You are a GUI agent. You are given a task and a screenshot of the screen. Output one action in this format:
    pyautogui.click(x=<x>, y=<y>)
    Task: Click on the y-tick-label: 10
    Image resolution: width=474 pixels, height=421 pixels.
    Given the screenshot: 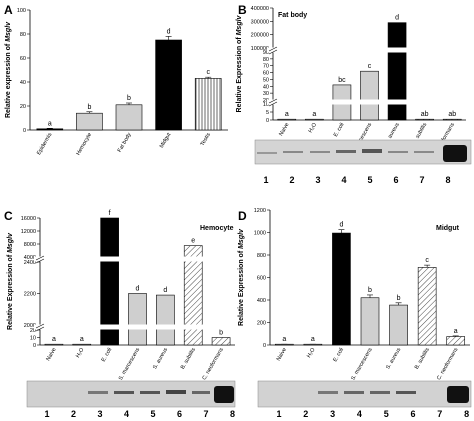 What is the action you would take?
    pyautogui.click(x=33, y=339)
    